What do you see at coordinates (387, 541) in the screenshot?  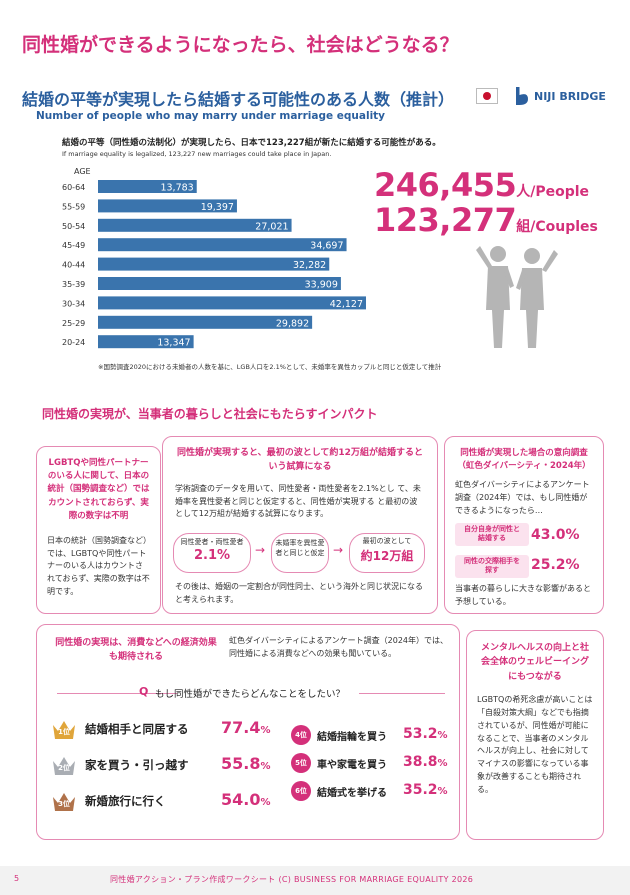 I see `flow-label: 最初の波として` at bounding box center [387, 541].